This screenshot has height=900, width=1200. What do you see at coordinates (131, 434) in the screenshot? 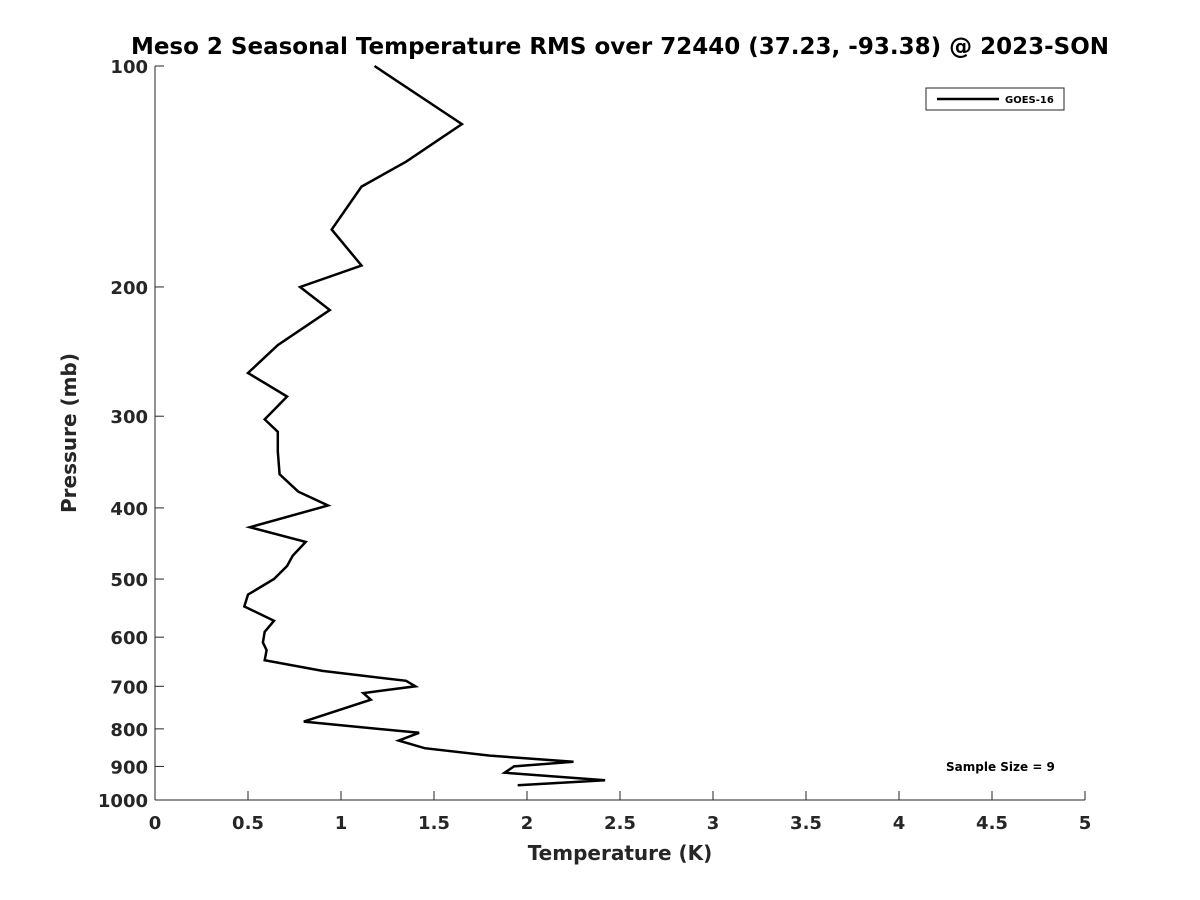
I see `y-ticks: 100 200 300 400 500 600 700 800 900 1000` at bounding box center [131, 434].